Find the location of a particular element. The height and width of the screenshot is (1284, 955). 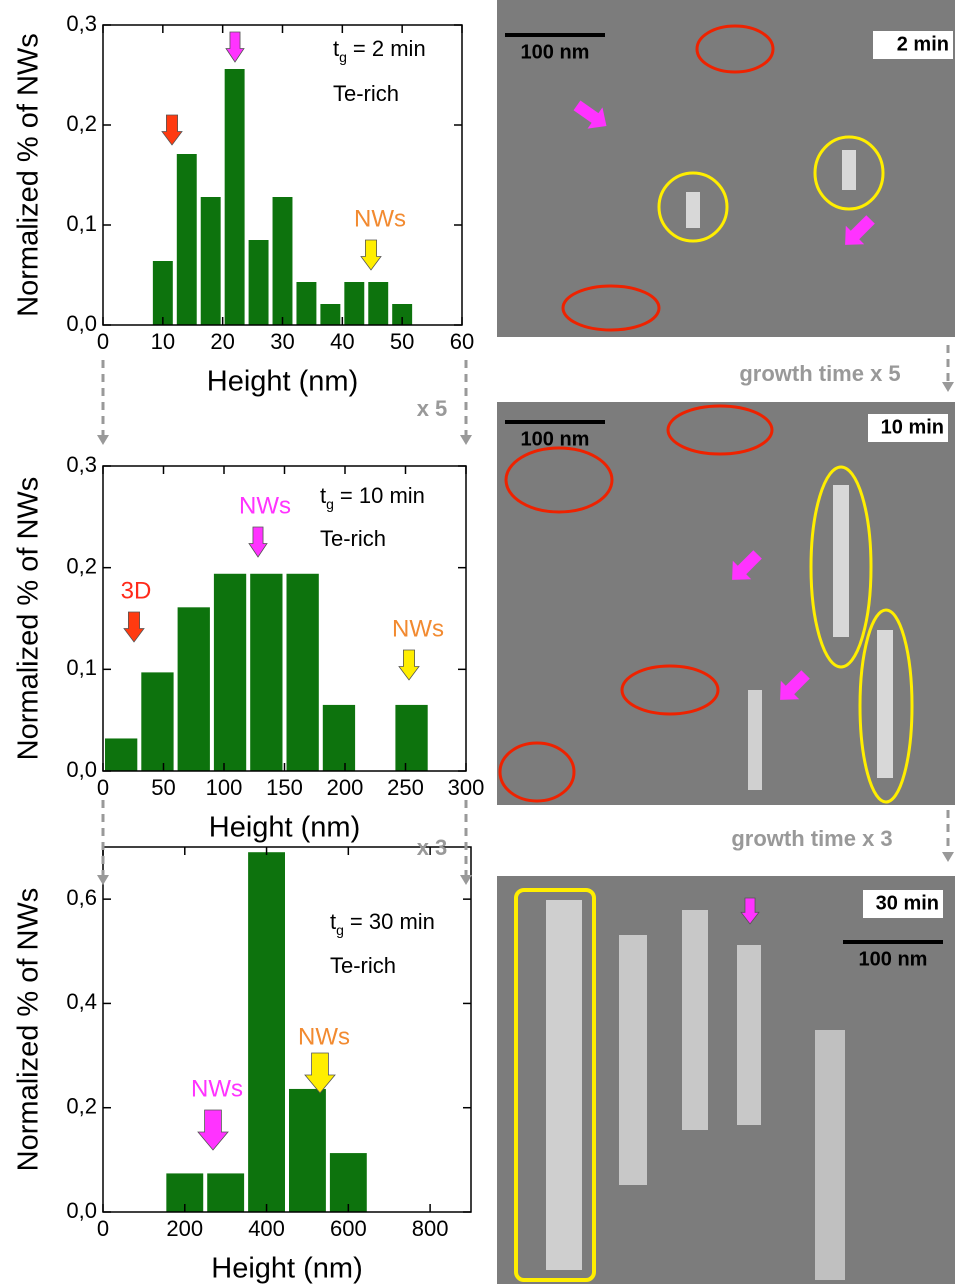

x-tick-label: 20 is located at coordinates (222, 341).